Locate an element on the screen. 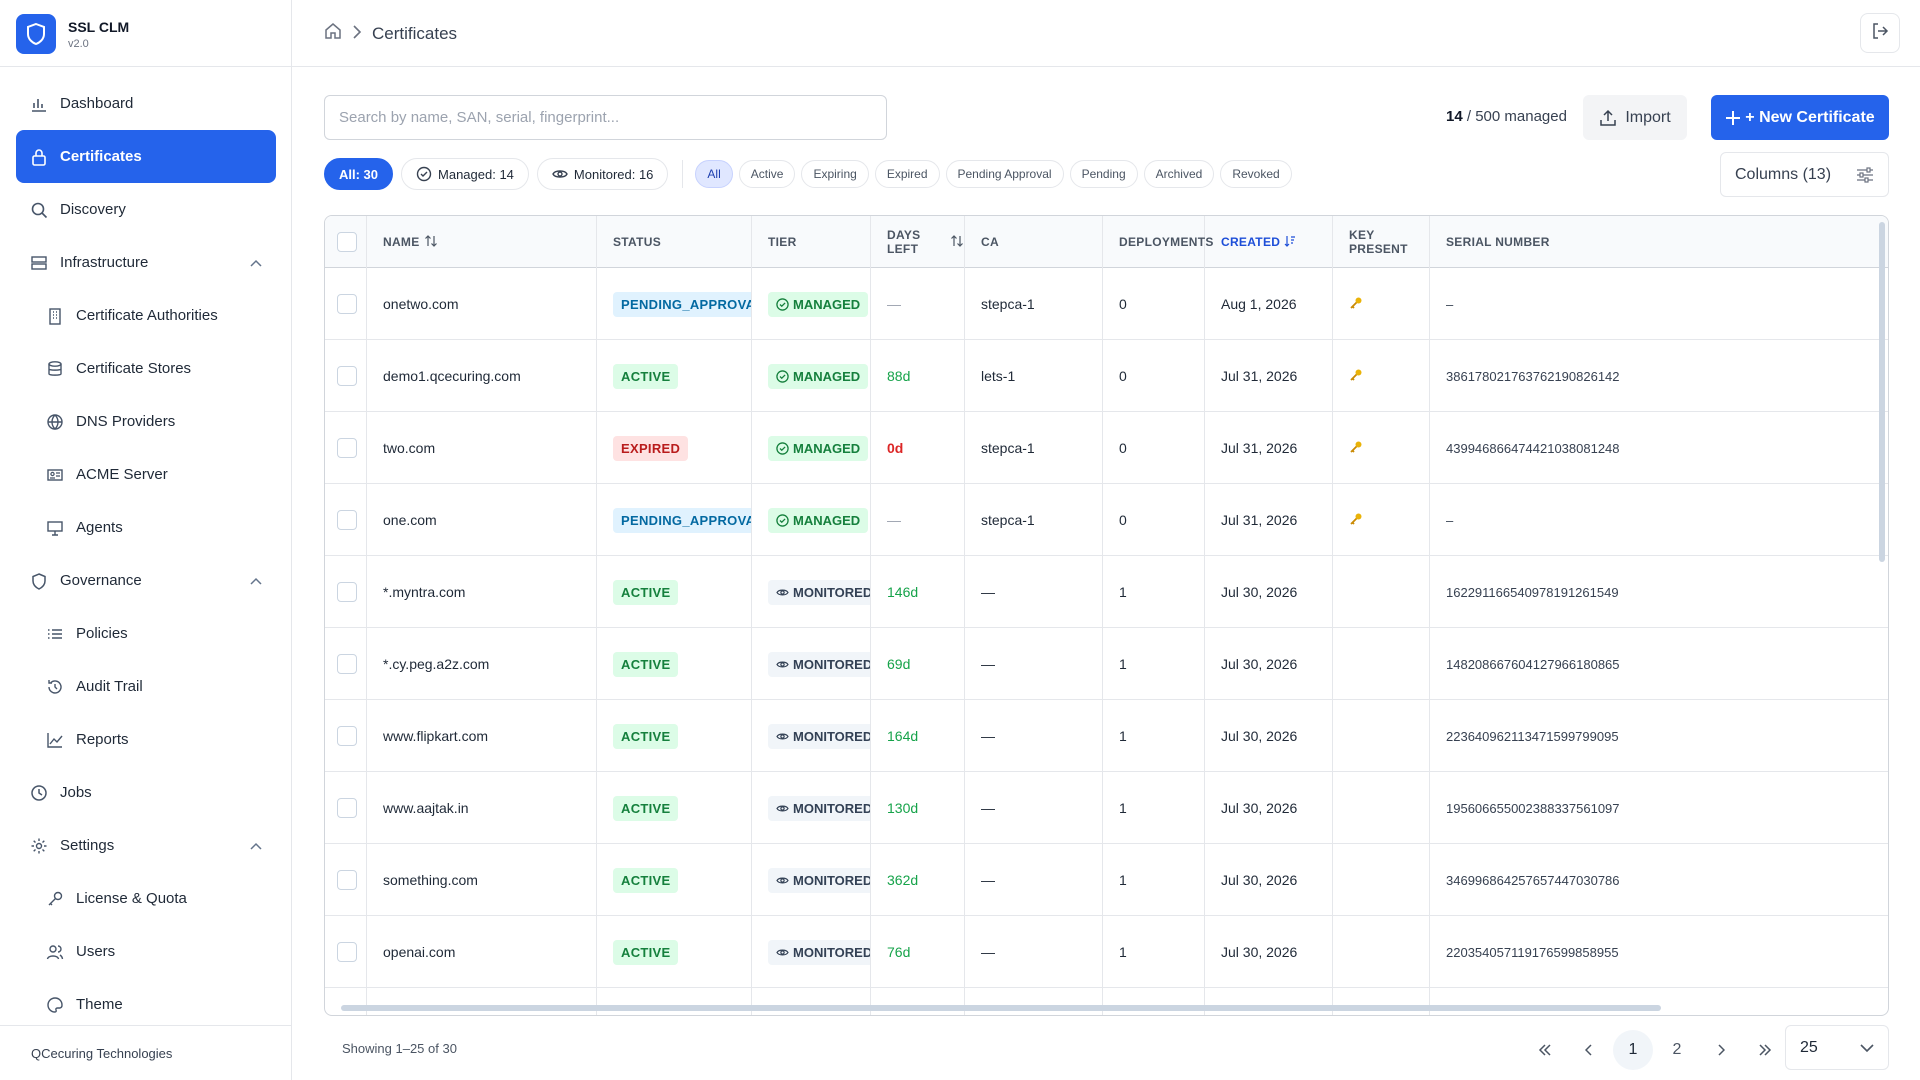 The width and height of the screenshot is (1920, 1080). filter-chip-archived: Archived is located at coordinates (1179, 174).